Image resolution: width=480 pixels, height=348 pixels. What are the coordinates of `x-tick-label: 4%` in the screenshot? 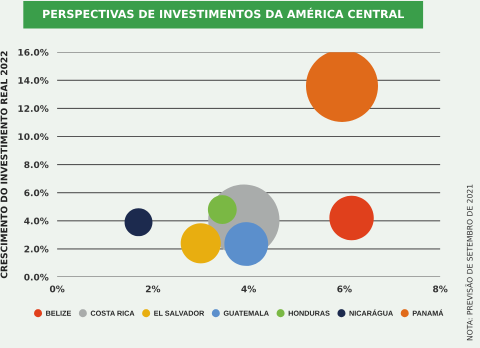 It's located at (248, 289).